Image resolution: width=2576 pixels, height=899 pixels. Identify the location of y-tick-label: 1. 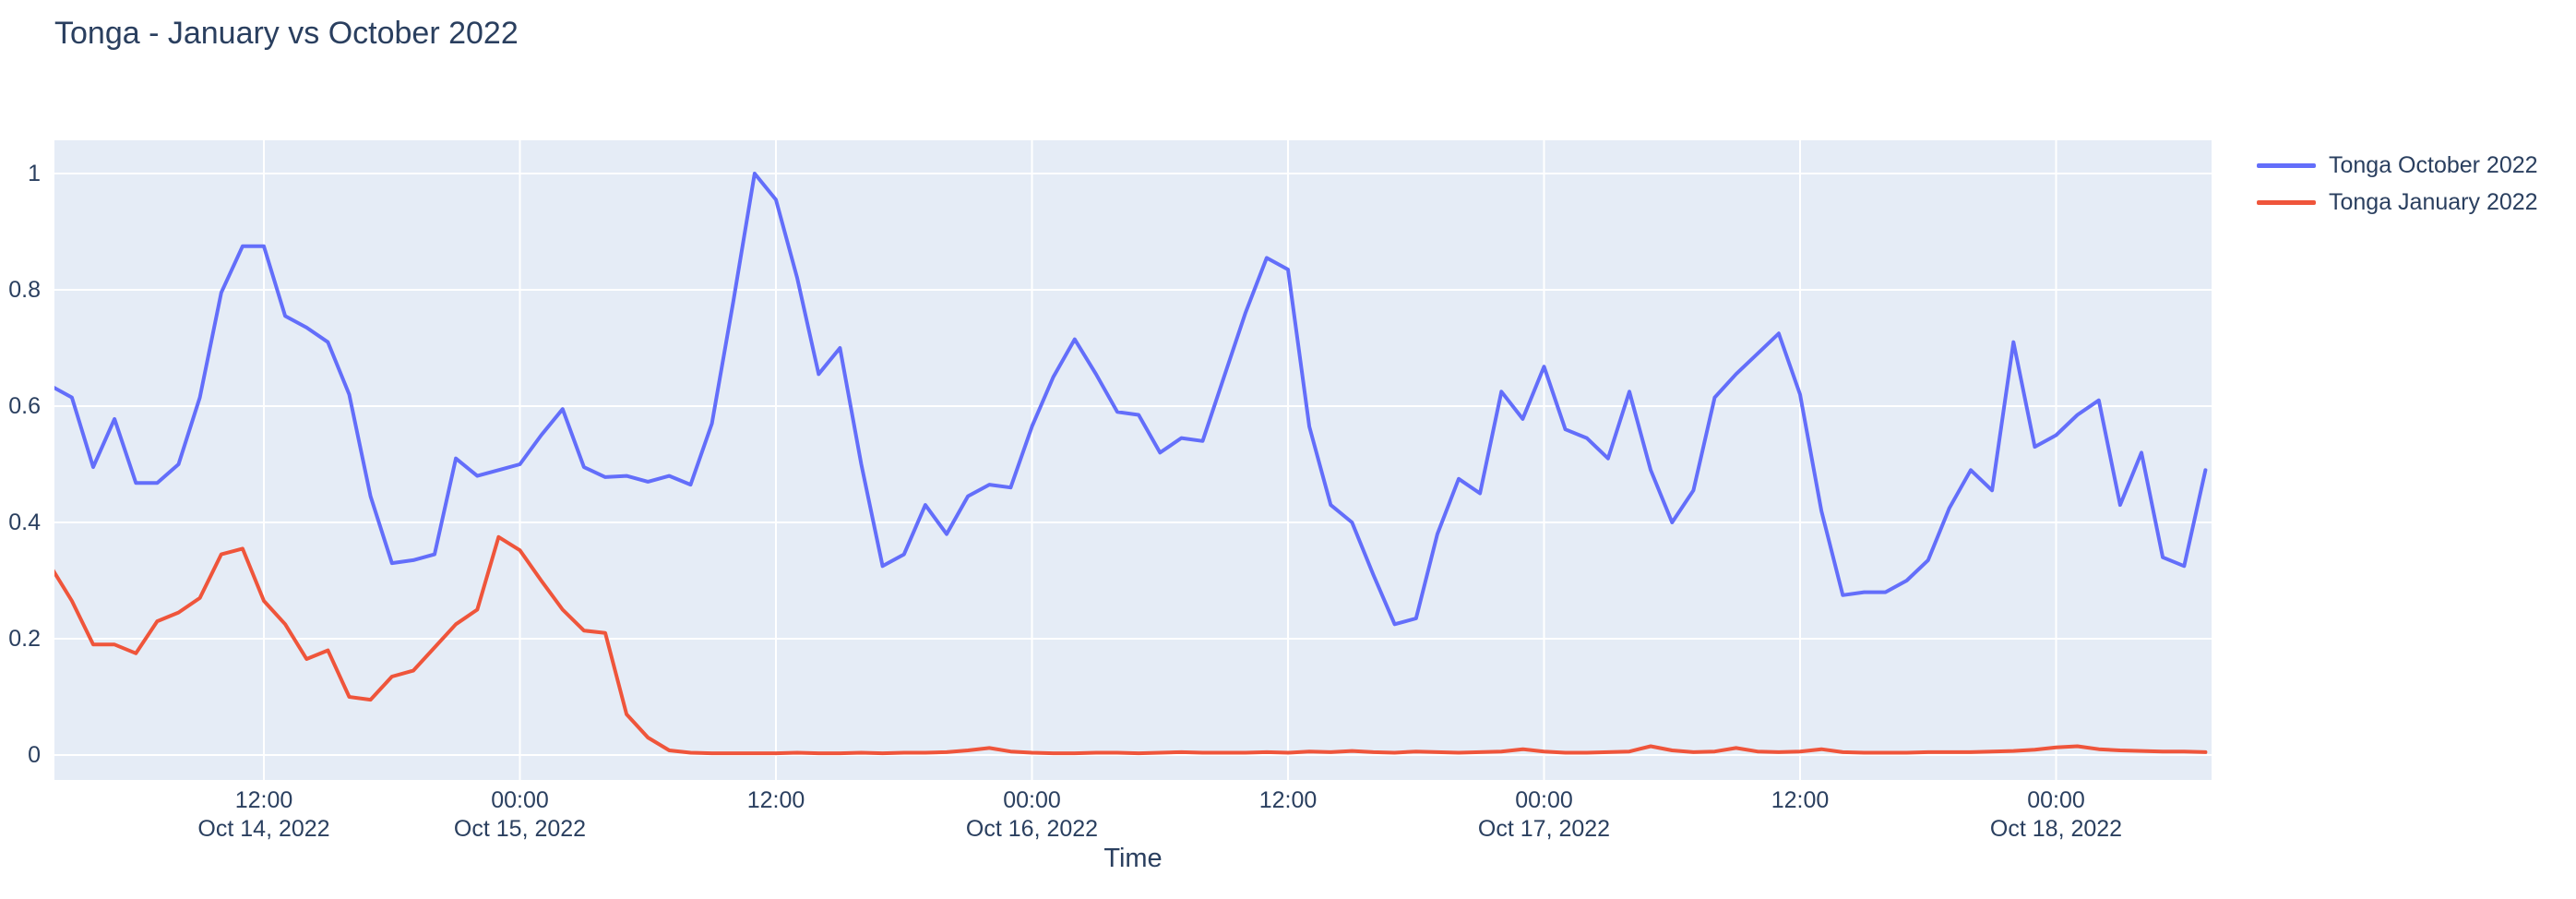
(35, 173).